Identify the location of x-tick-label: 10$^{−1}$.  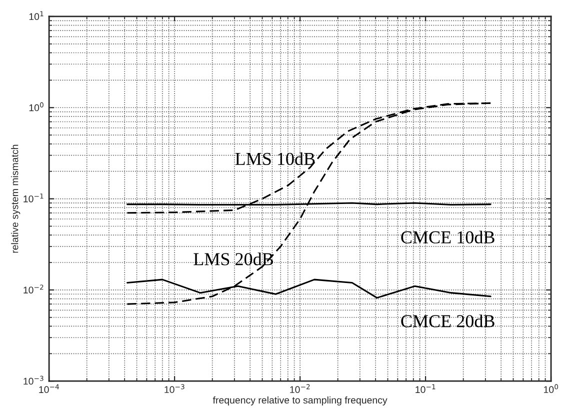
(426, 389).